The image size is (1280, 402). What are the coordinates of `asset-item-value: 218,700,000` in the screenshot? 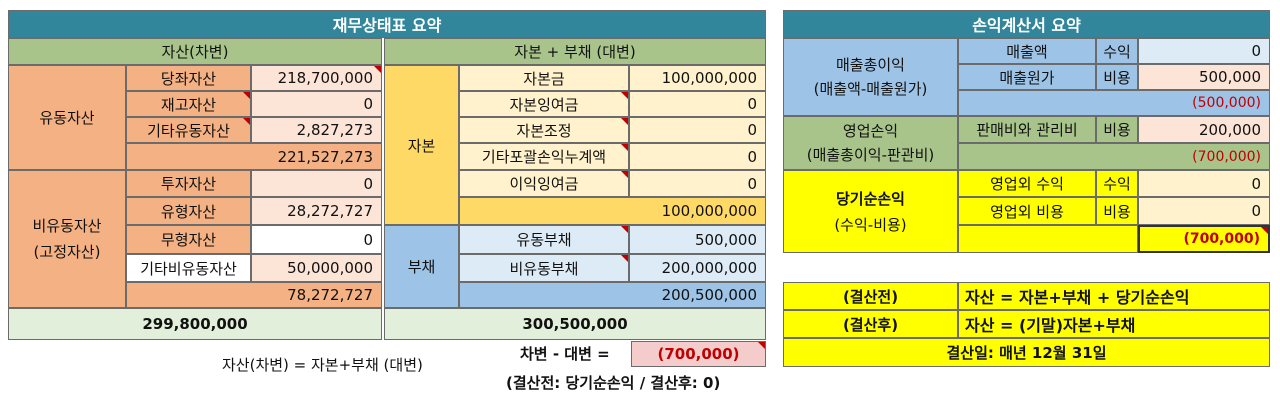 It's located at (316, 78).